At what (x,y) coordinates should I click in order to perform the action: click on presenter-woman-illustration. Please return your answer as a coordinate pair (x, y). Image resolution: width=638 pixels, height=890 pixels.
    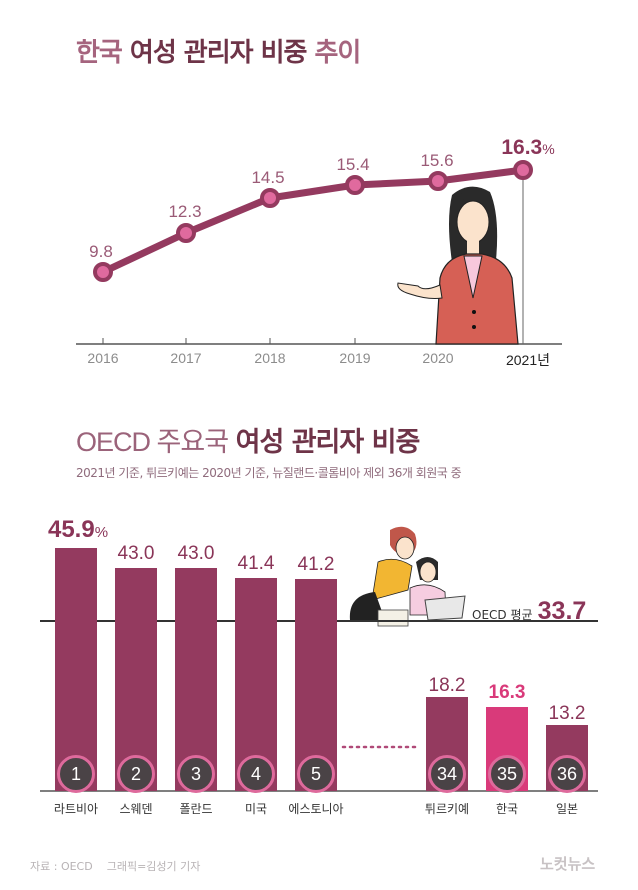
    Looking at the image, I should click on (458, 265).